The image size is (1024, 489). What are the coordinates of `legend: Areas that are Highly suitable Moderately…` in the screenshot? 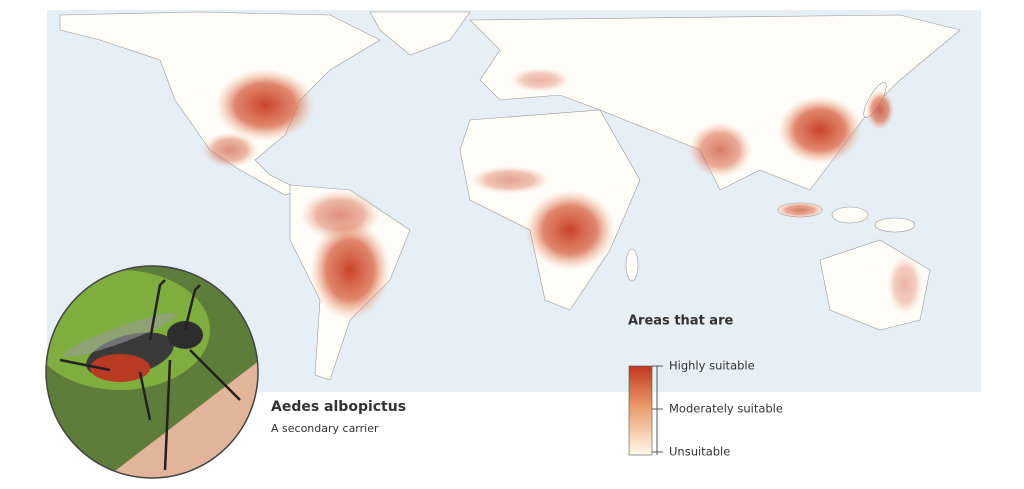 It's located at (705, 386).